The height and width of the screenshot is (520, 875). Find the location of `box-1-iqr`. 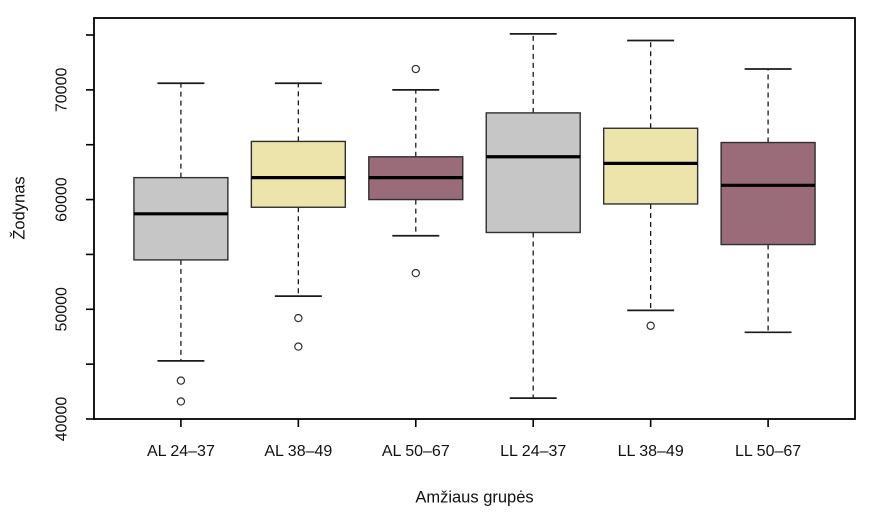

box-1-iqr is located at coordinates (181, 218).